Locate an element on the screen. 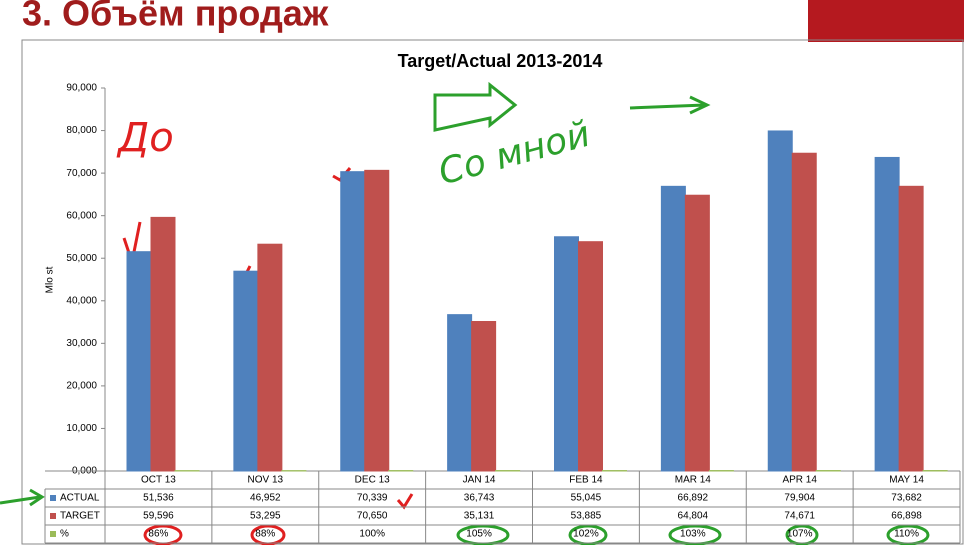 The image size is (964, 545). legend-label: ACTUAL is located at coordinates (80, 498).